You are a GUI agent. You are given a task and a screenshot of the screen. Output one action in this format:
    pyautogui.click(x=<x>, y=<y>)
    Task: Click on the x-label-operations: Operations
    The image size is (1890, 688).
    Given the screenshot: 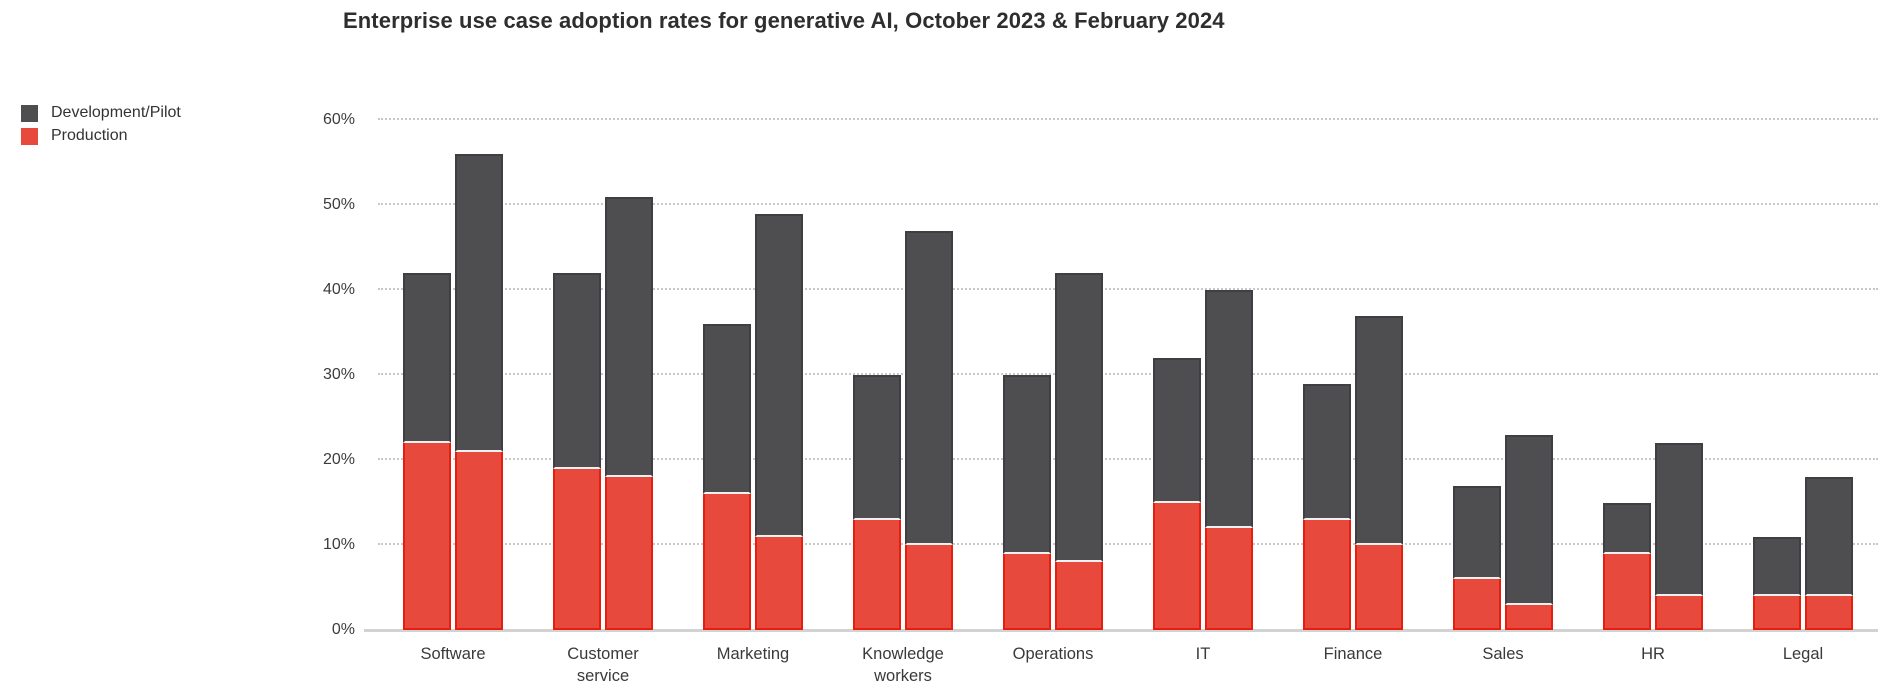 What is the action you would take?
    pyautogui.click(x=1053, y=654)
    